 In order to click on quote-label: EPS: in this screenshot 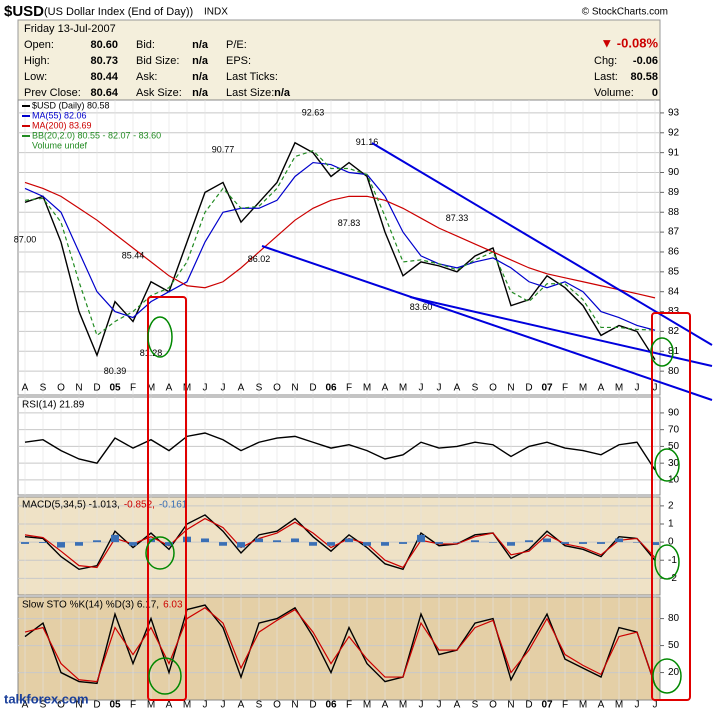, I will do `click(238, 61)`.